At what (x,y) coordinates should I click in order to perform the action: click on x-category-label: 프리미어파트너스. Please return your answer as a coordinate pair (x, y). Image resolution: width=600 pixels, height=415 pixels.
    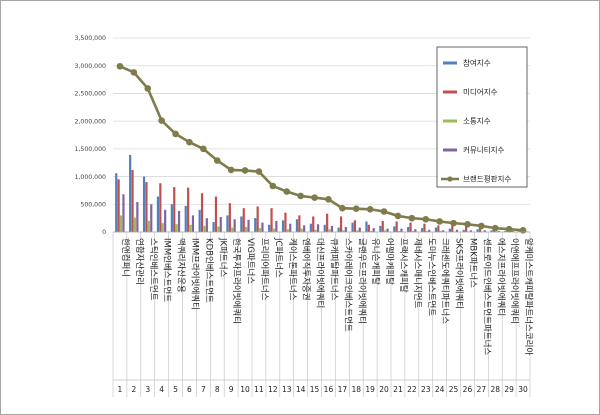
    Looking at the image, I should click on (264, 269).